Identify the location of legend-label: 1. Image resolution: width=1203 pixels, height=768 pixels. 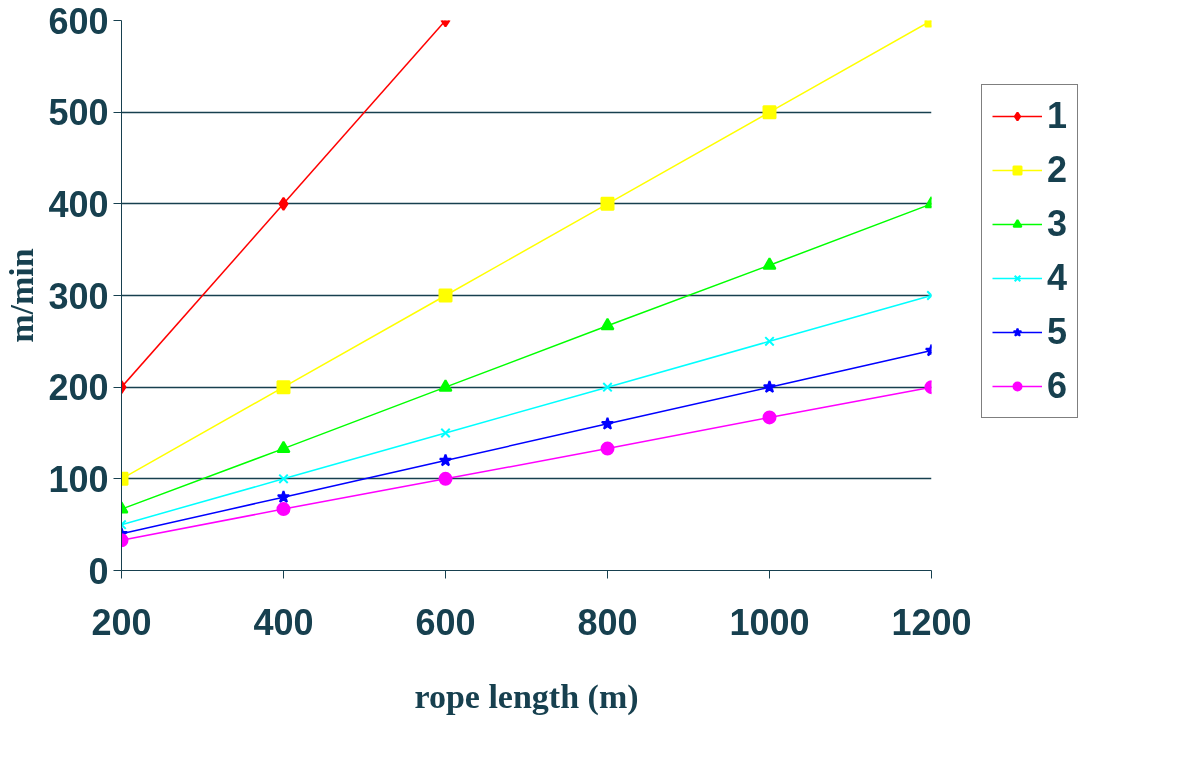
(1057, 116).